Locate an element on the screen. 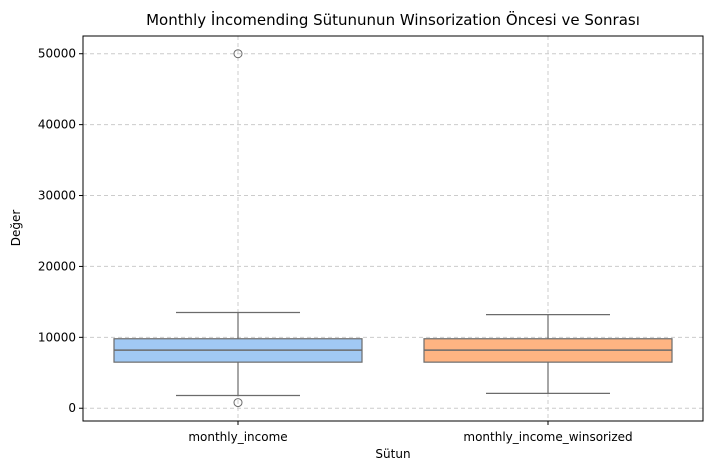 The image size is (713, 472). x-ticks: monthly_income monthly_income_winsorized is located at coordinates (410, 432).